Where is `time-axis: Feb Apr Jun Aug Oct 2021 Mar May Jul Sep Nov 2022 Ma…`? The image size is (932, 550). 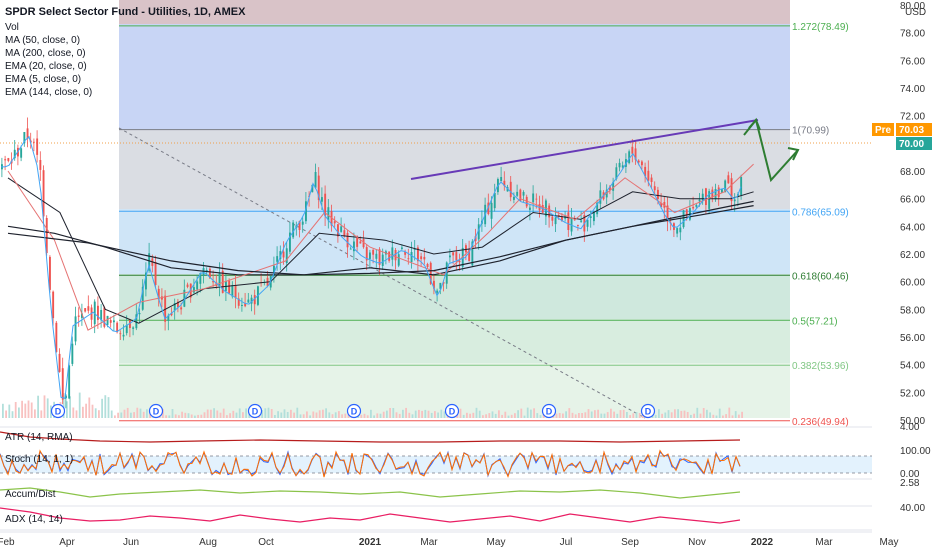 time-axis: Feb Apr Jun Aug Oct 2021 Mar May Jul Sep Nov 2022 Ma… is located at coordinates (466, 540).